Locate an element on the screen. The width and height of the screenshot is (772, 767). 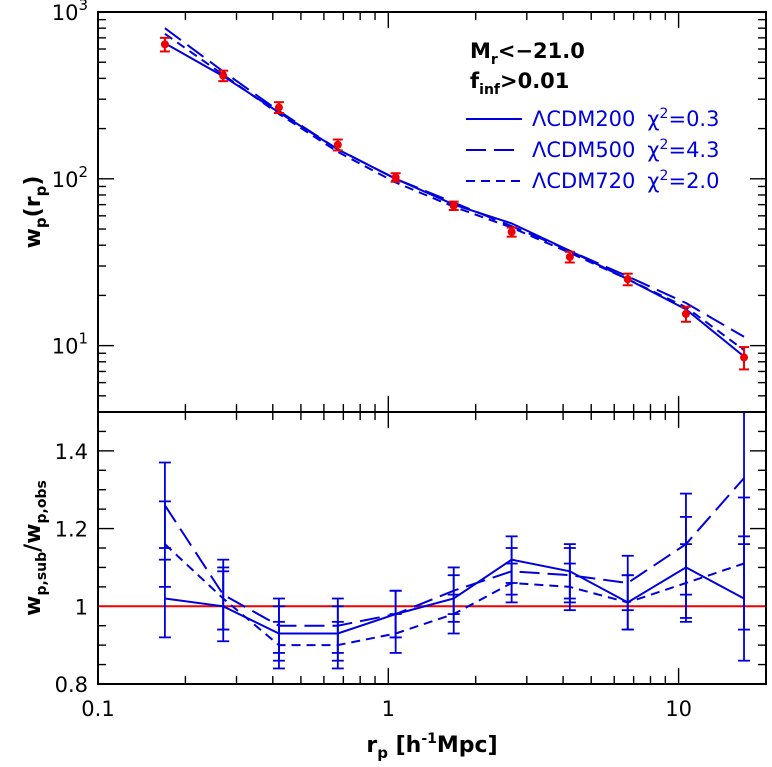
bottom-y-axis-title: wp,sub/wp,obs is located at coordinates (35, 548).